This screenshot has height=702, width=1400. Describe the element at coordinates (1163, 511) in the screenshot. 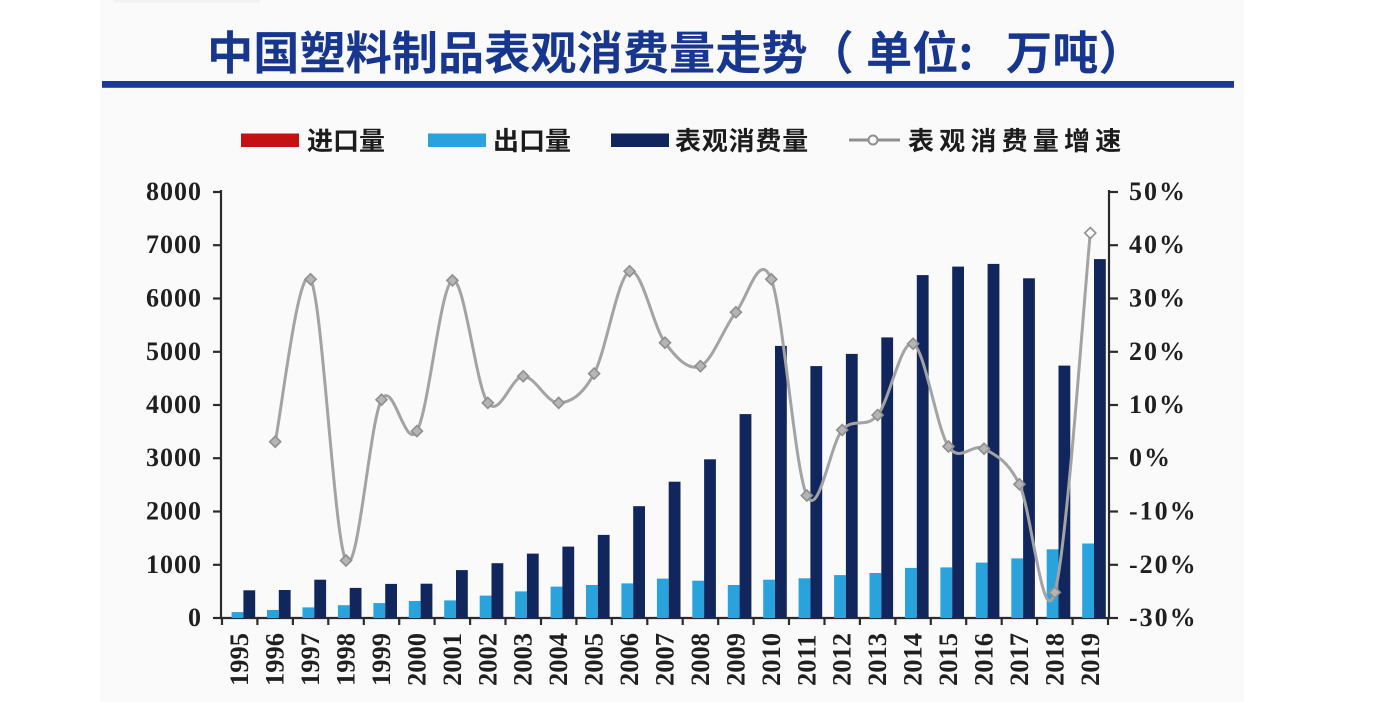

I see `svg-text: -10%` at that location.